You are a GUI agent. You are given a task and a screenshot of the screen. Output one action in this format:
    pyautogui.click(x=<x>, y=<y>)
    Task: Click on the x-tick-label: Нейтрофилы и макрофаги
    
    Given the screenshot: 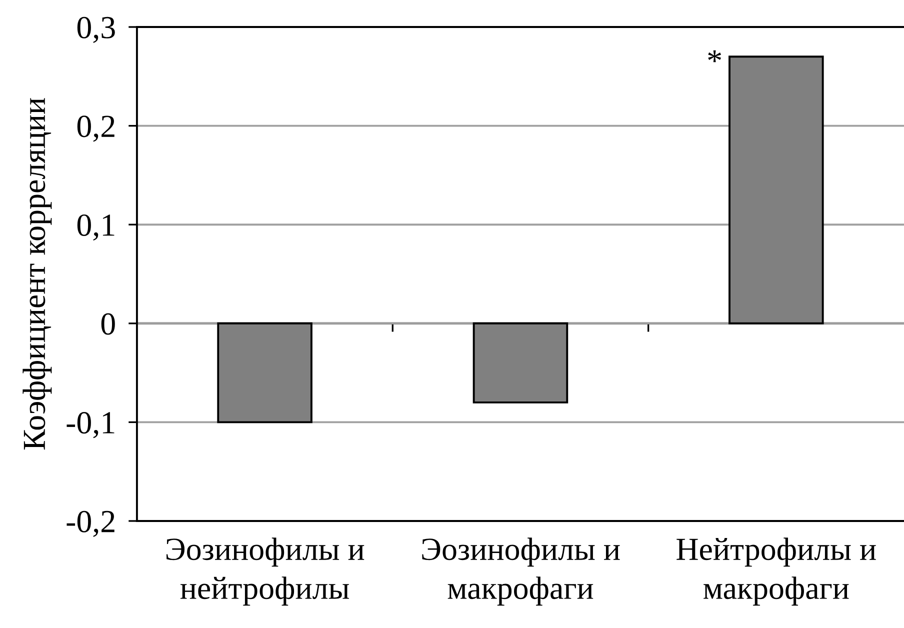 What is the action you would take?
    pyautogui.click(x=776, y=572)
    